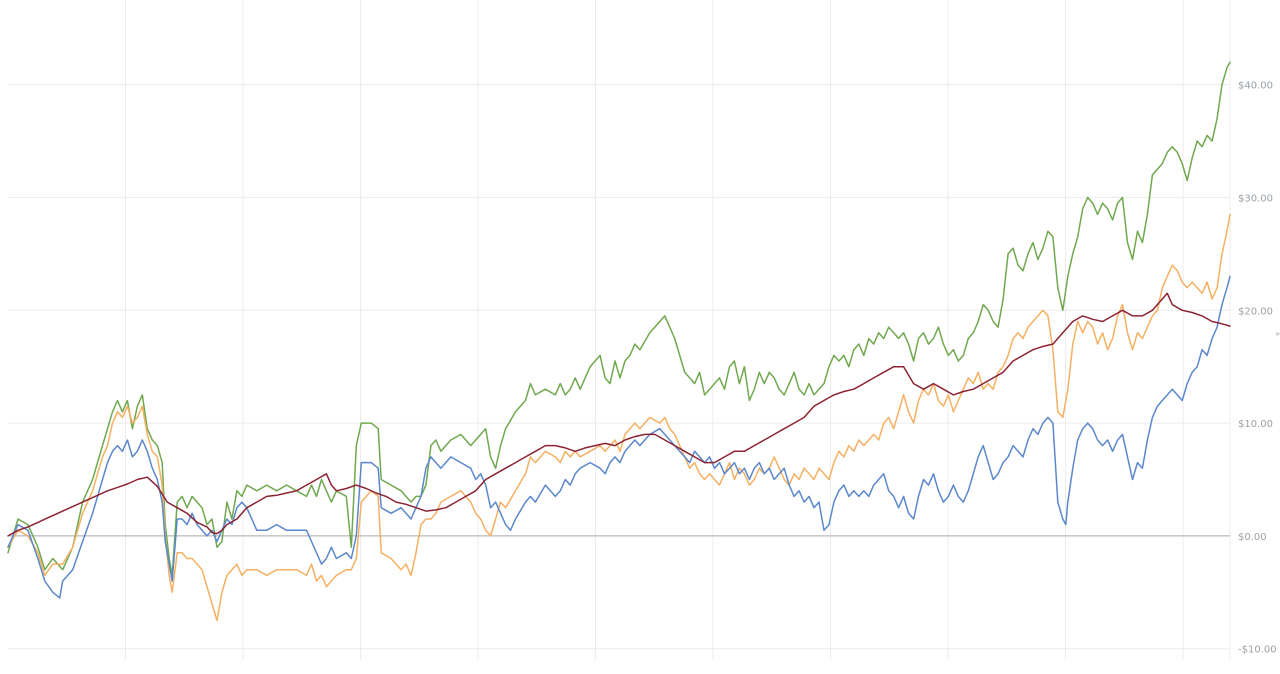  What do you see at coordinates (1255, 424) in the screenshot?
I see `y-tick-label: $10.00` at bounding box center [1255, 424].